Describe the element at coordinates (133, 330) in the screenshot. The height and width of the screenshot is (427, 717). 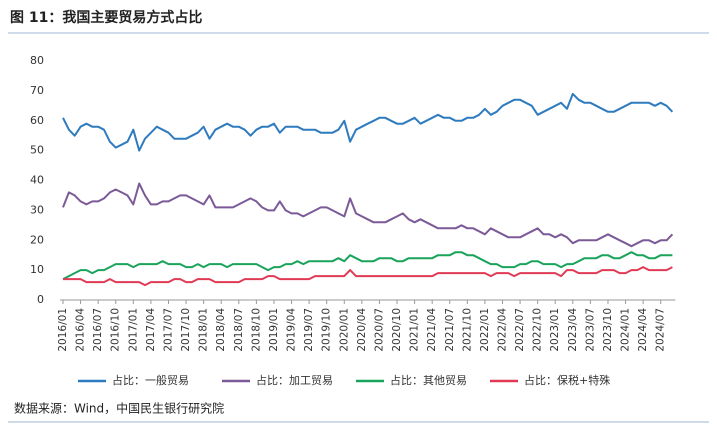
I see `x-tick-label: 2017/01` at that location.